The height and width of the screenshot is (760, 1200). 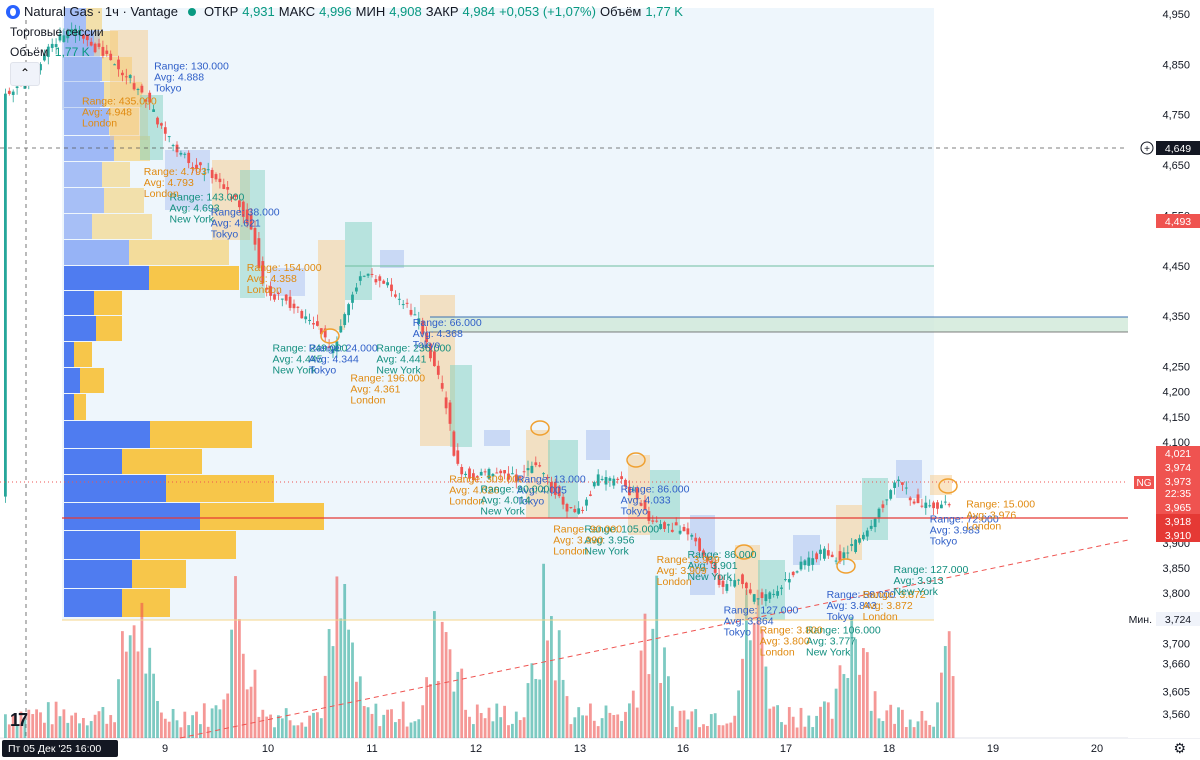 What do you see at coordinates (50, 52) in the screenshot?
I see `volume-indicator: Объём 1,77 K` at bounding box center [50, 52].